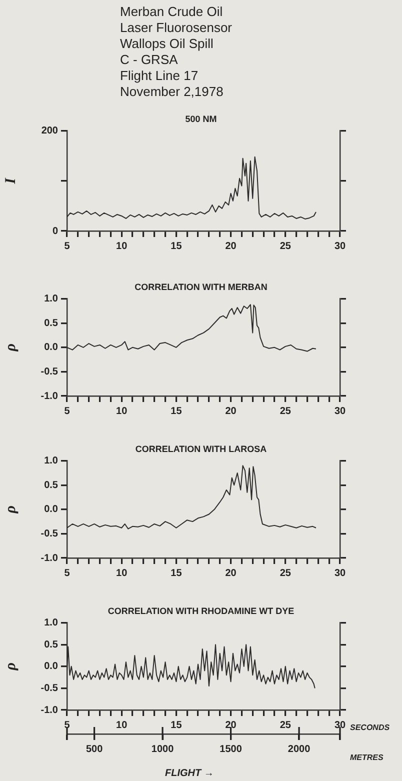 The width and height of the screenshot is (402, 781). Describe the element at coordinates (201, 611) in the screenshot. I see `chart-title: CORRELATION WITH RHODAMINE WT DYE` at that location.